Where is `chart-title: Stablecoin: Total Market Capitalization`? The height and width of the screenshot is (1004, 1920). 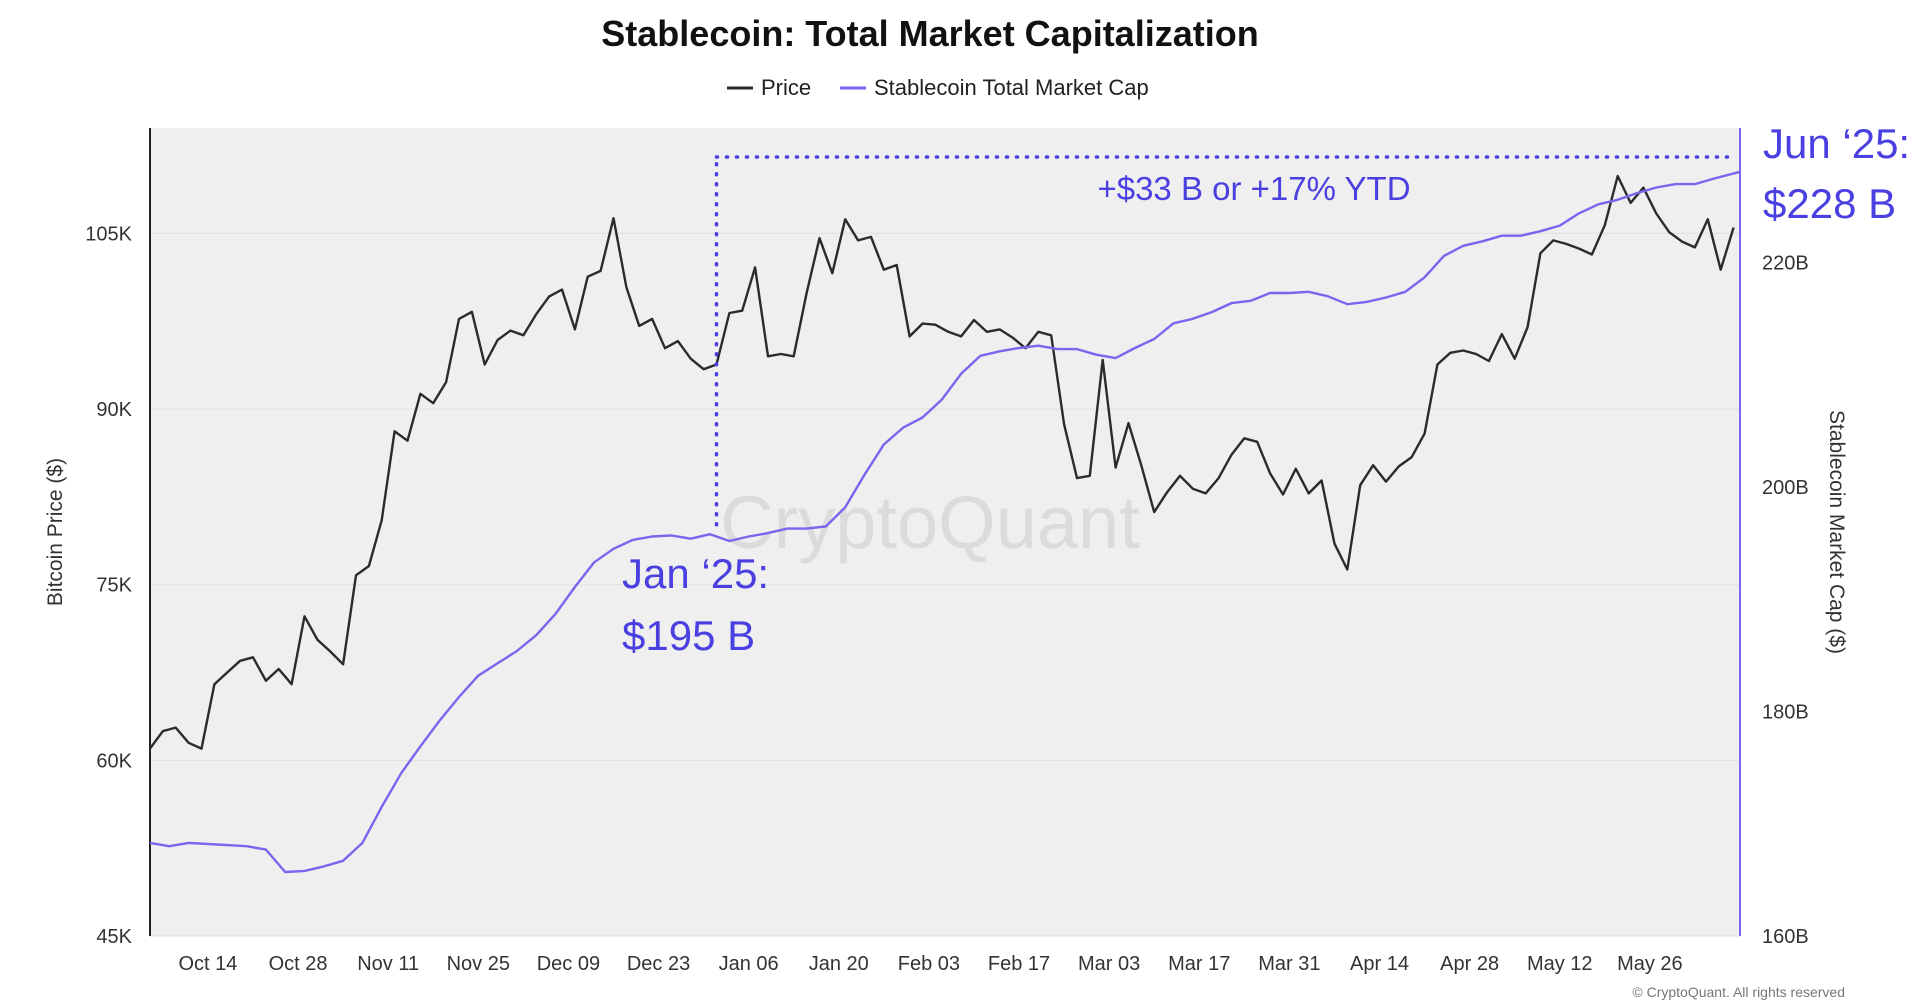
chart-title: Stablecoin: Total Market Capitalization is located at coordinates (929, 33).